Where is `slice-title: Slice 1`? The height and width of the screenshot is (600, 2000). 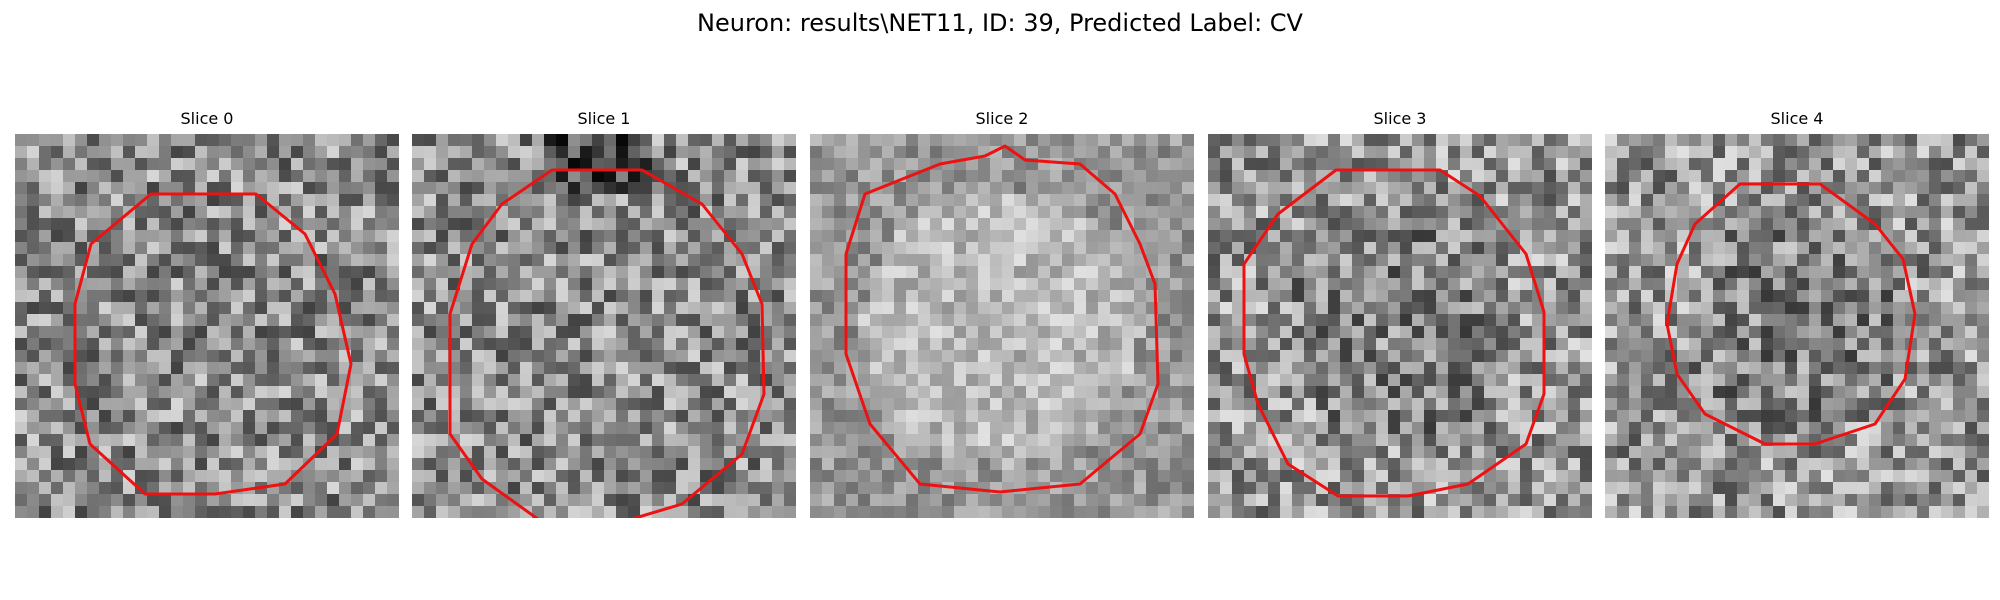 slice-title: Slice 1 is located at coordinates (604, 118).